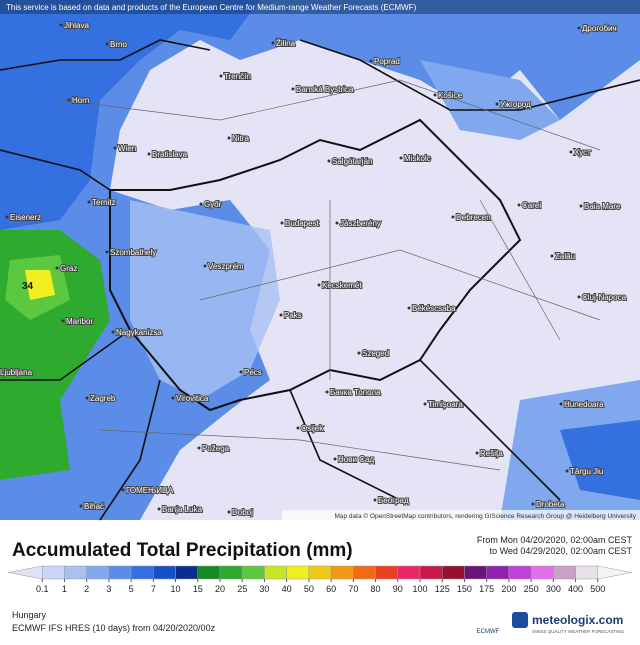  I want to click on legend-tick-label: 10, so click(176, 589).